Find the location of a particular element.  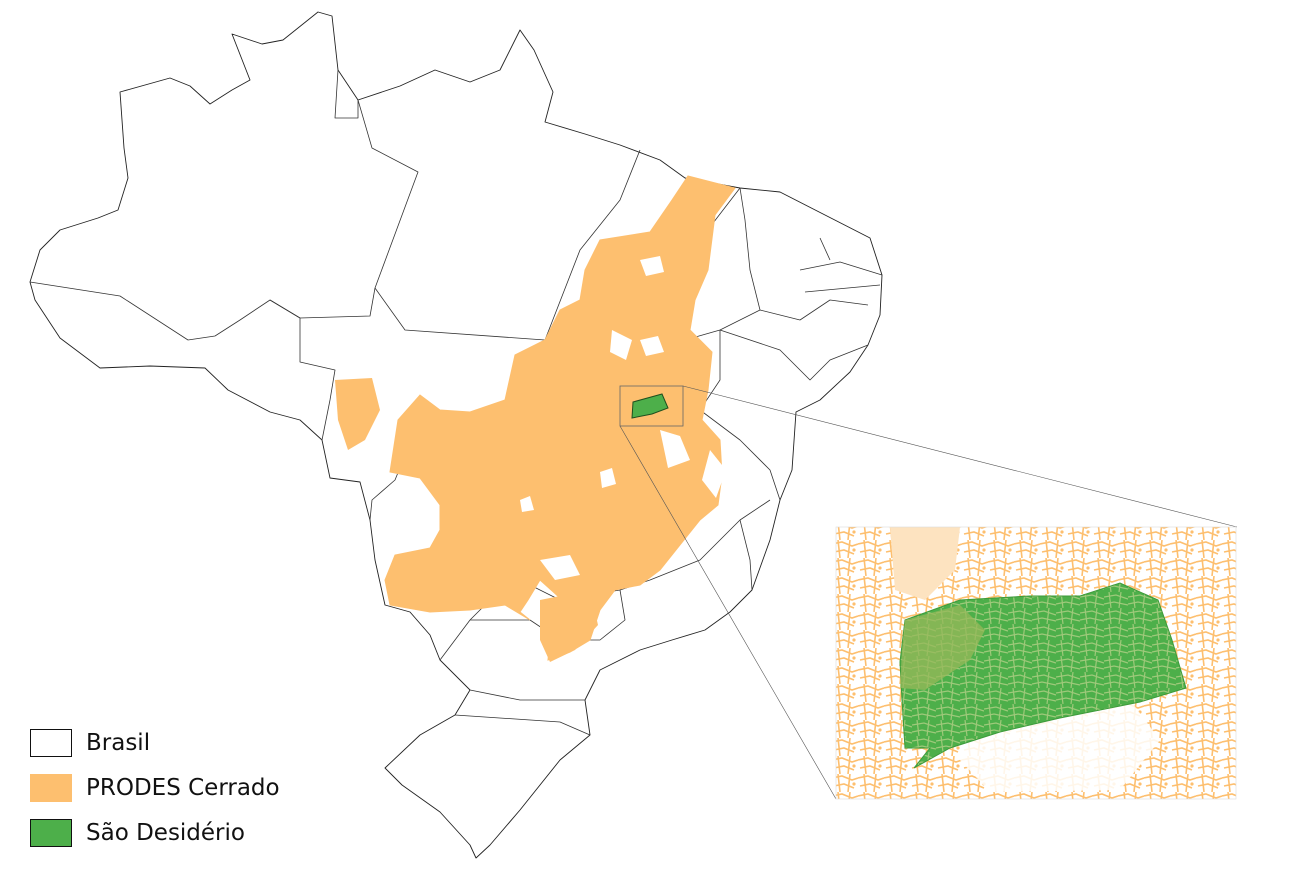

prodes-south-lobe is located at coordinates (569, 626).